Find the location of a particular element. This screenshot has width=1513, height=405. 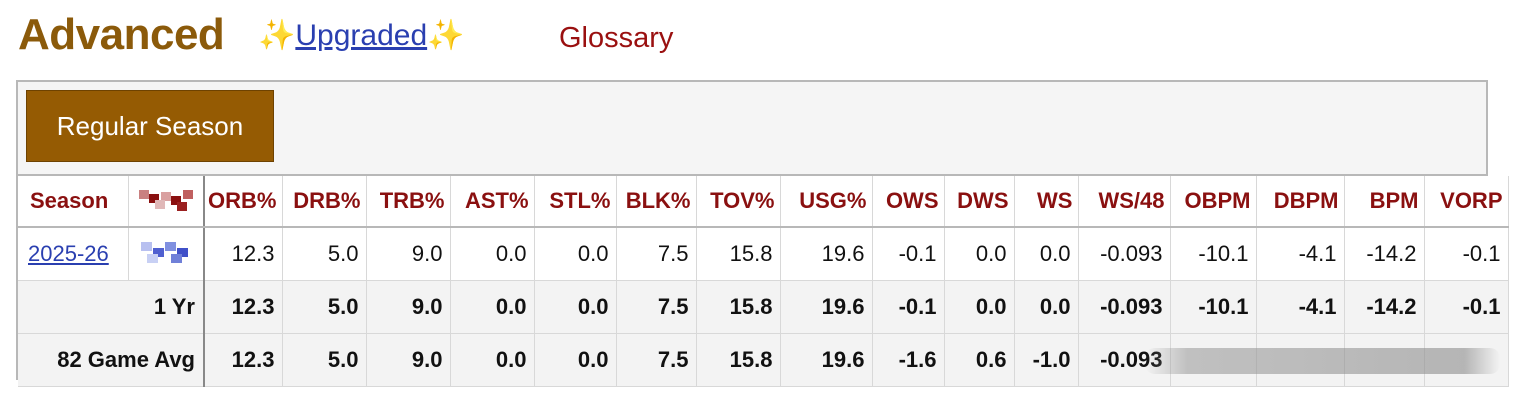

summary-stat-cell: -1.0 is located at coordinates (1046, 360).